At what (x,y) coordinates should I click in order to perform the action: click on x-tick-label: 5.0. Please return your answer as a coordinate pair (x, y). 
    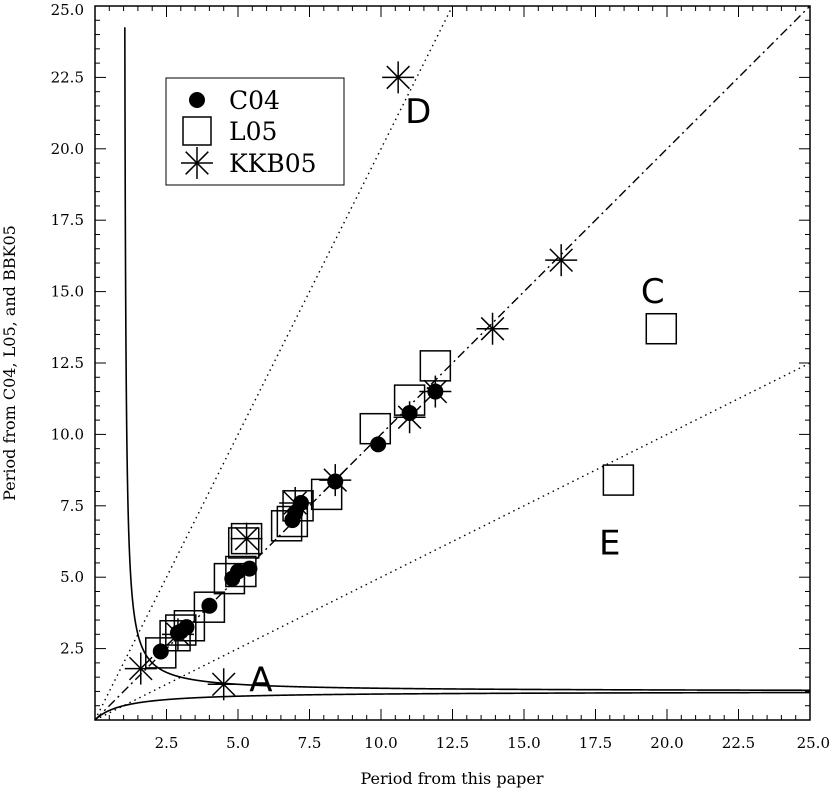
    Looking at the image, I should click on (238, 743).